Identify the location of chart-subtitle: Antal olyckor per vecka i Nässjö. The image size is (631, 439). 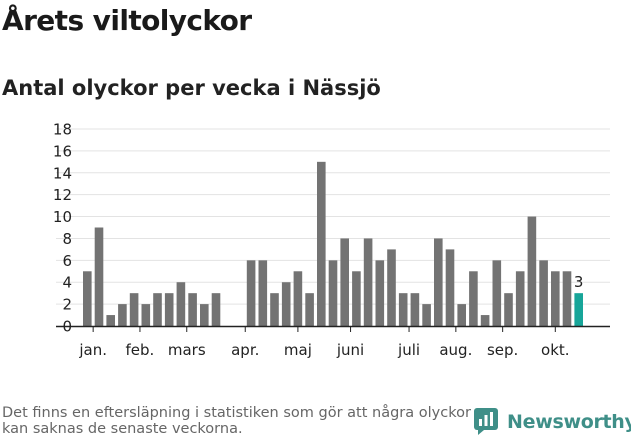
(191, 88).